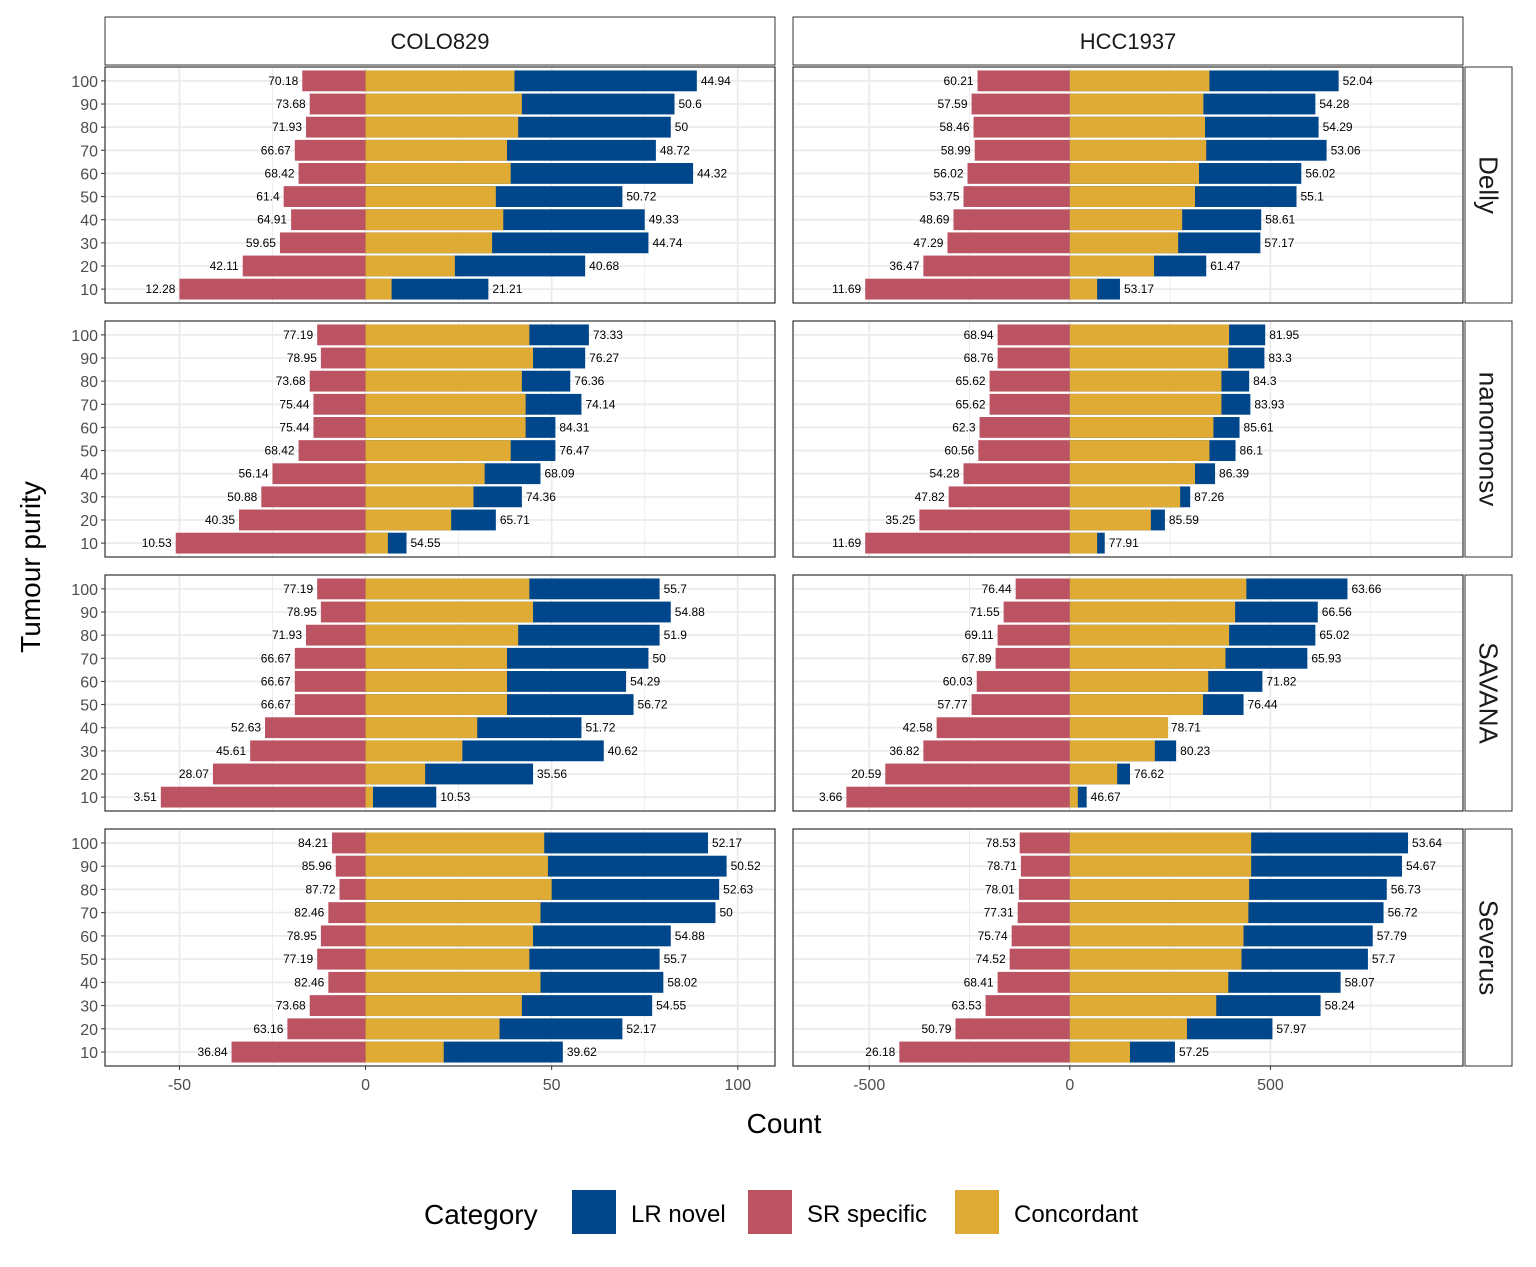  Describe the element at coordinates (1280, 358) in the screenshot. I see `data-label-lr: 83.3` at that location.